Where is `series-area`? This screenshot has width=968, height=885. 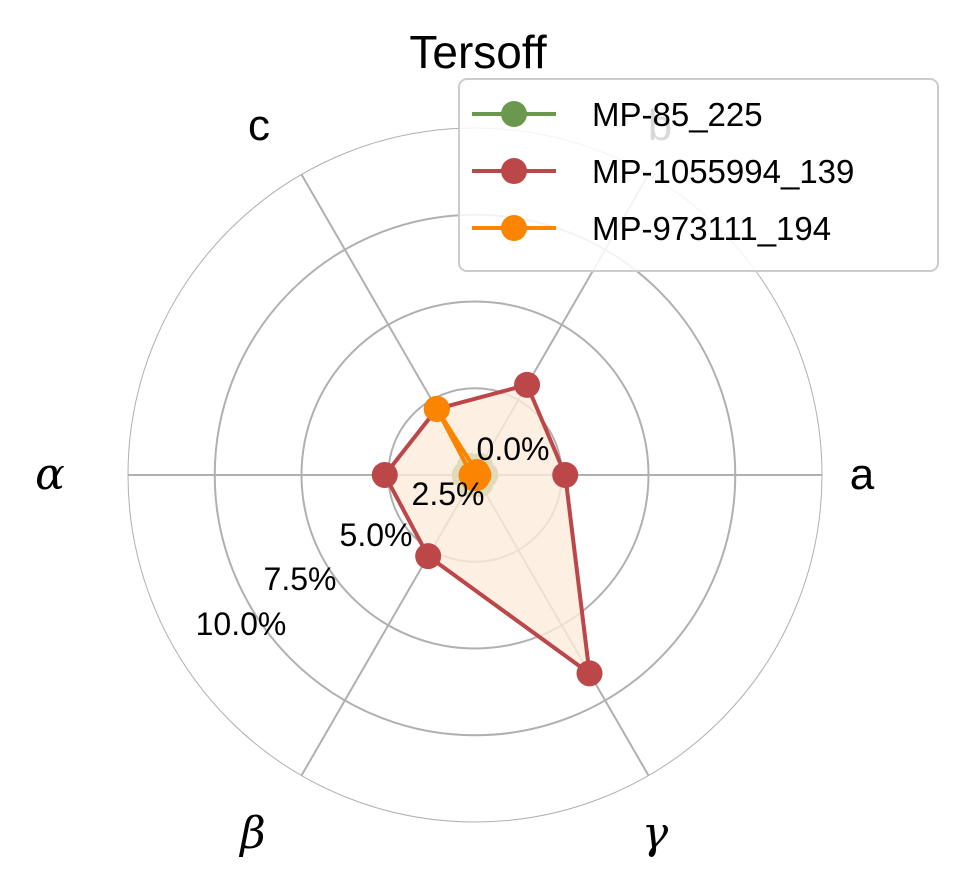
series-area is located at coordinates (487, 529).